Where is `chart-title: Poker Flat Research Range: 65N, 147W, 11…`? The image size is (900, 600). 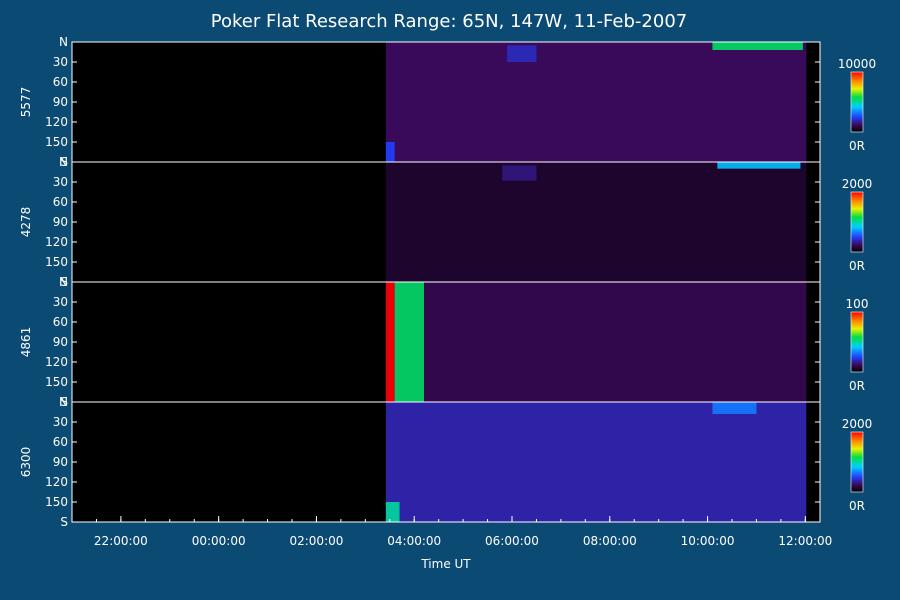 chart-title: Poker Flat Research Range: 65N, 147W, 11… is located at coordinates (449, 21).